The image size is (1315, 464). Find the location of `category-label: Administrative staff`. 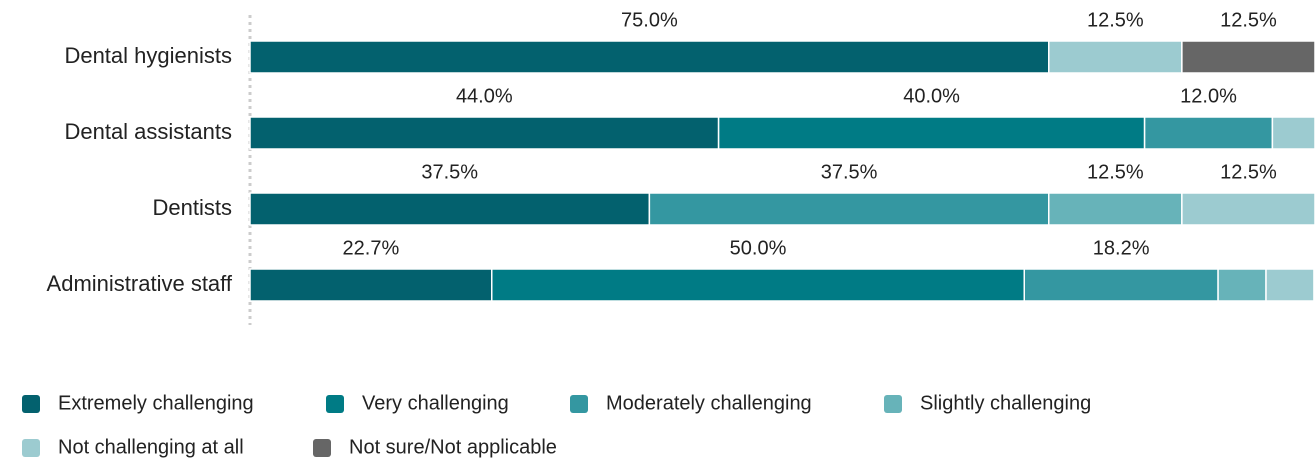

category-label: Administrative staff is located at coordinates (140, 283).